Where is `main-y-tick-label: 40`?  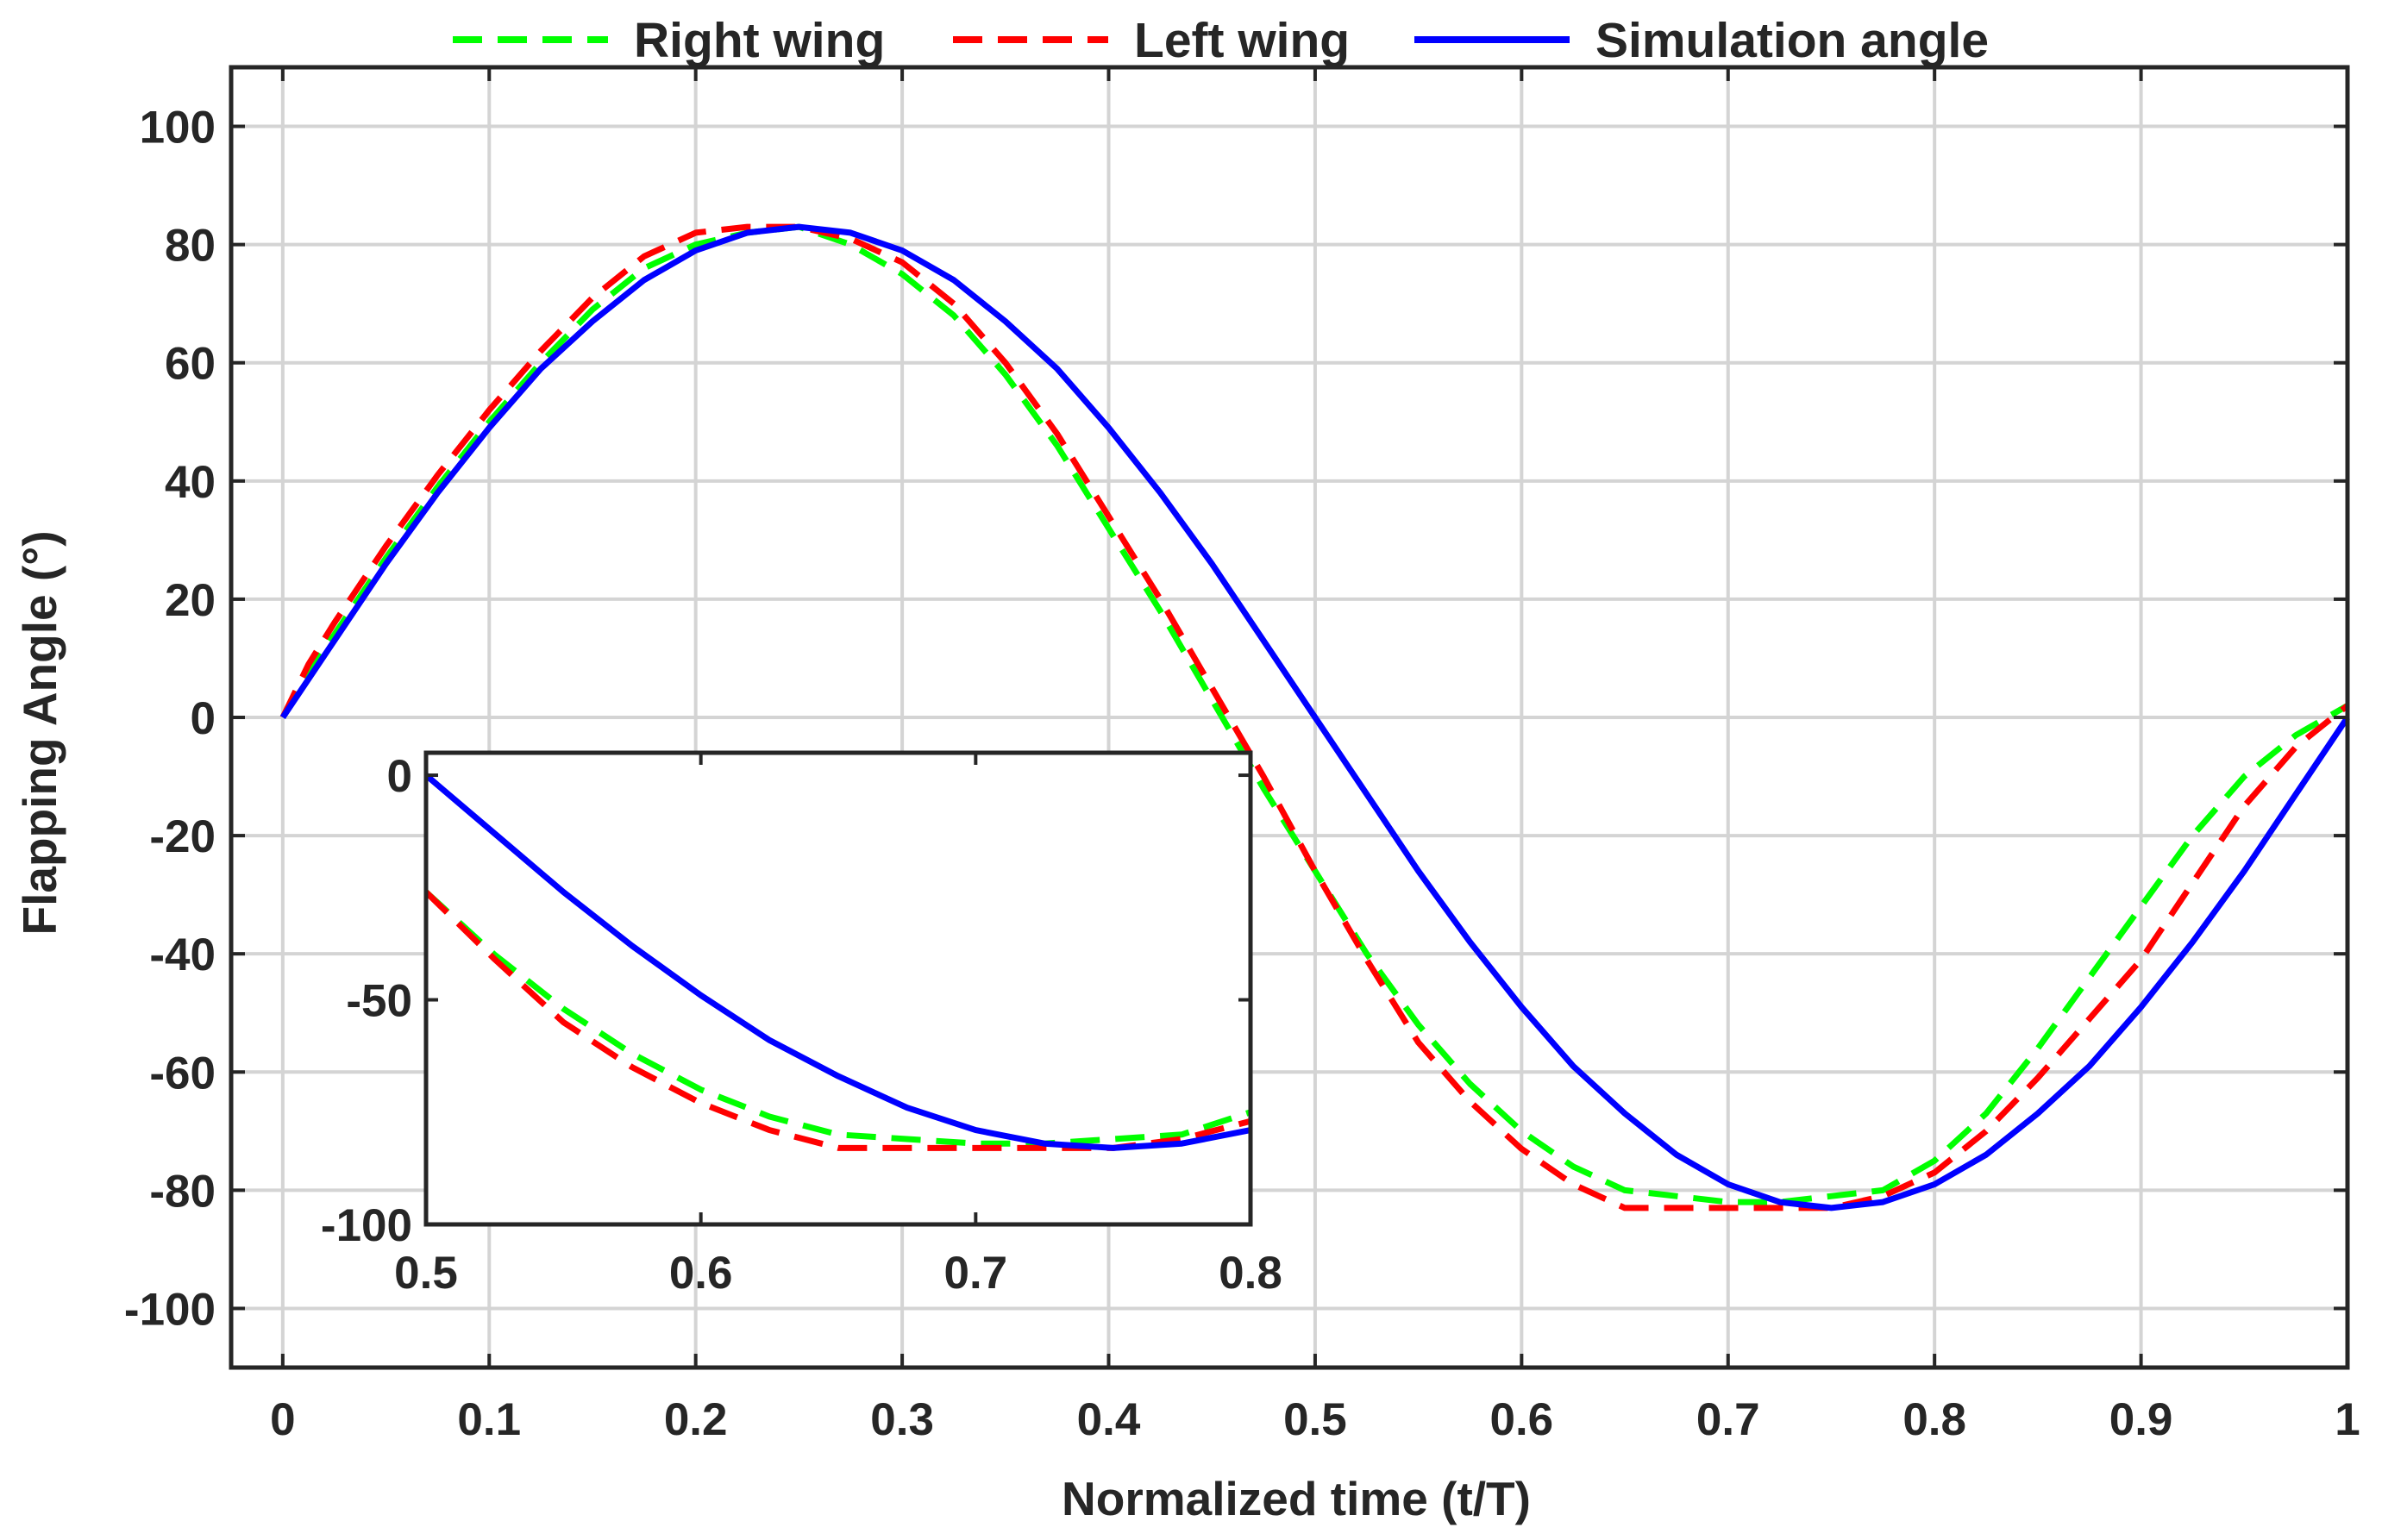 main-y-tick-label: 40 is located at coordinates (190, 483).